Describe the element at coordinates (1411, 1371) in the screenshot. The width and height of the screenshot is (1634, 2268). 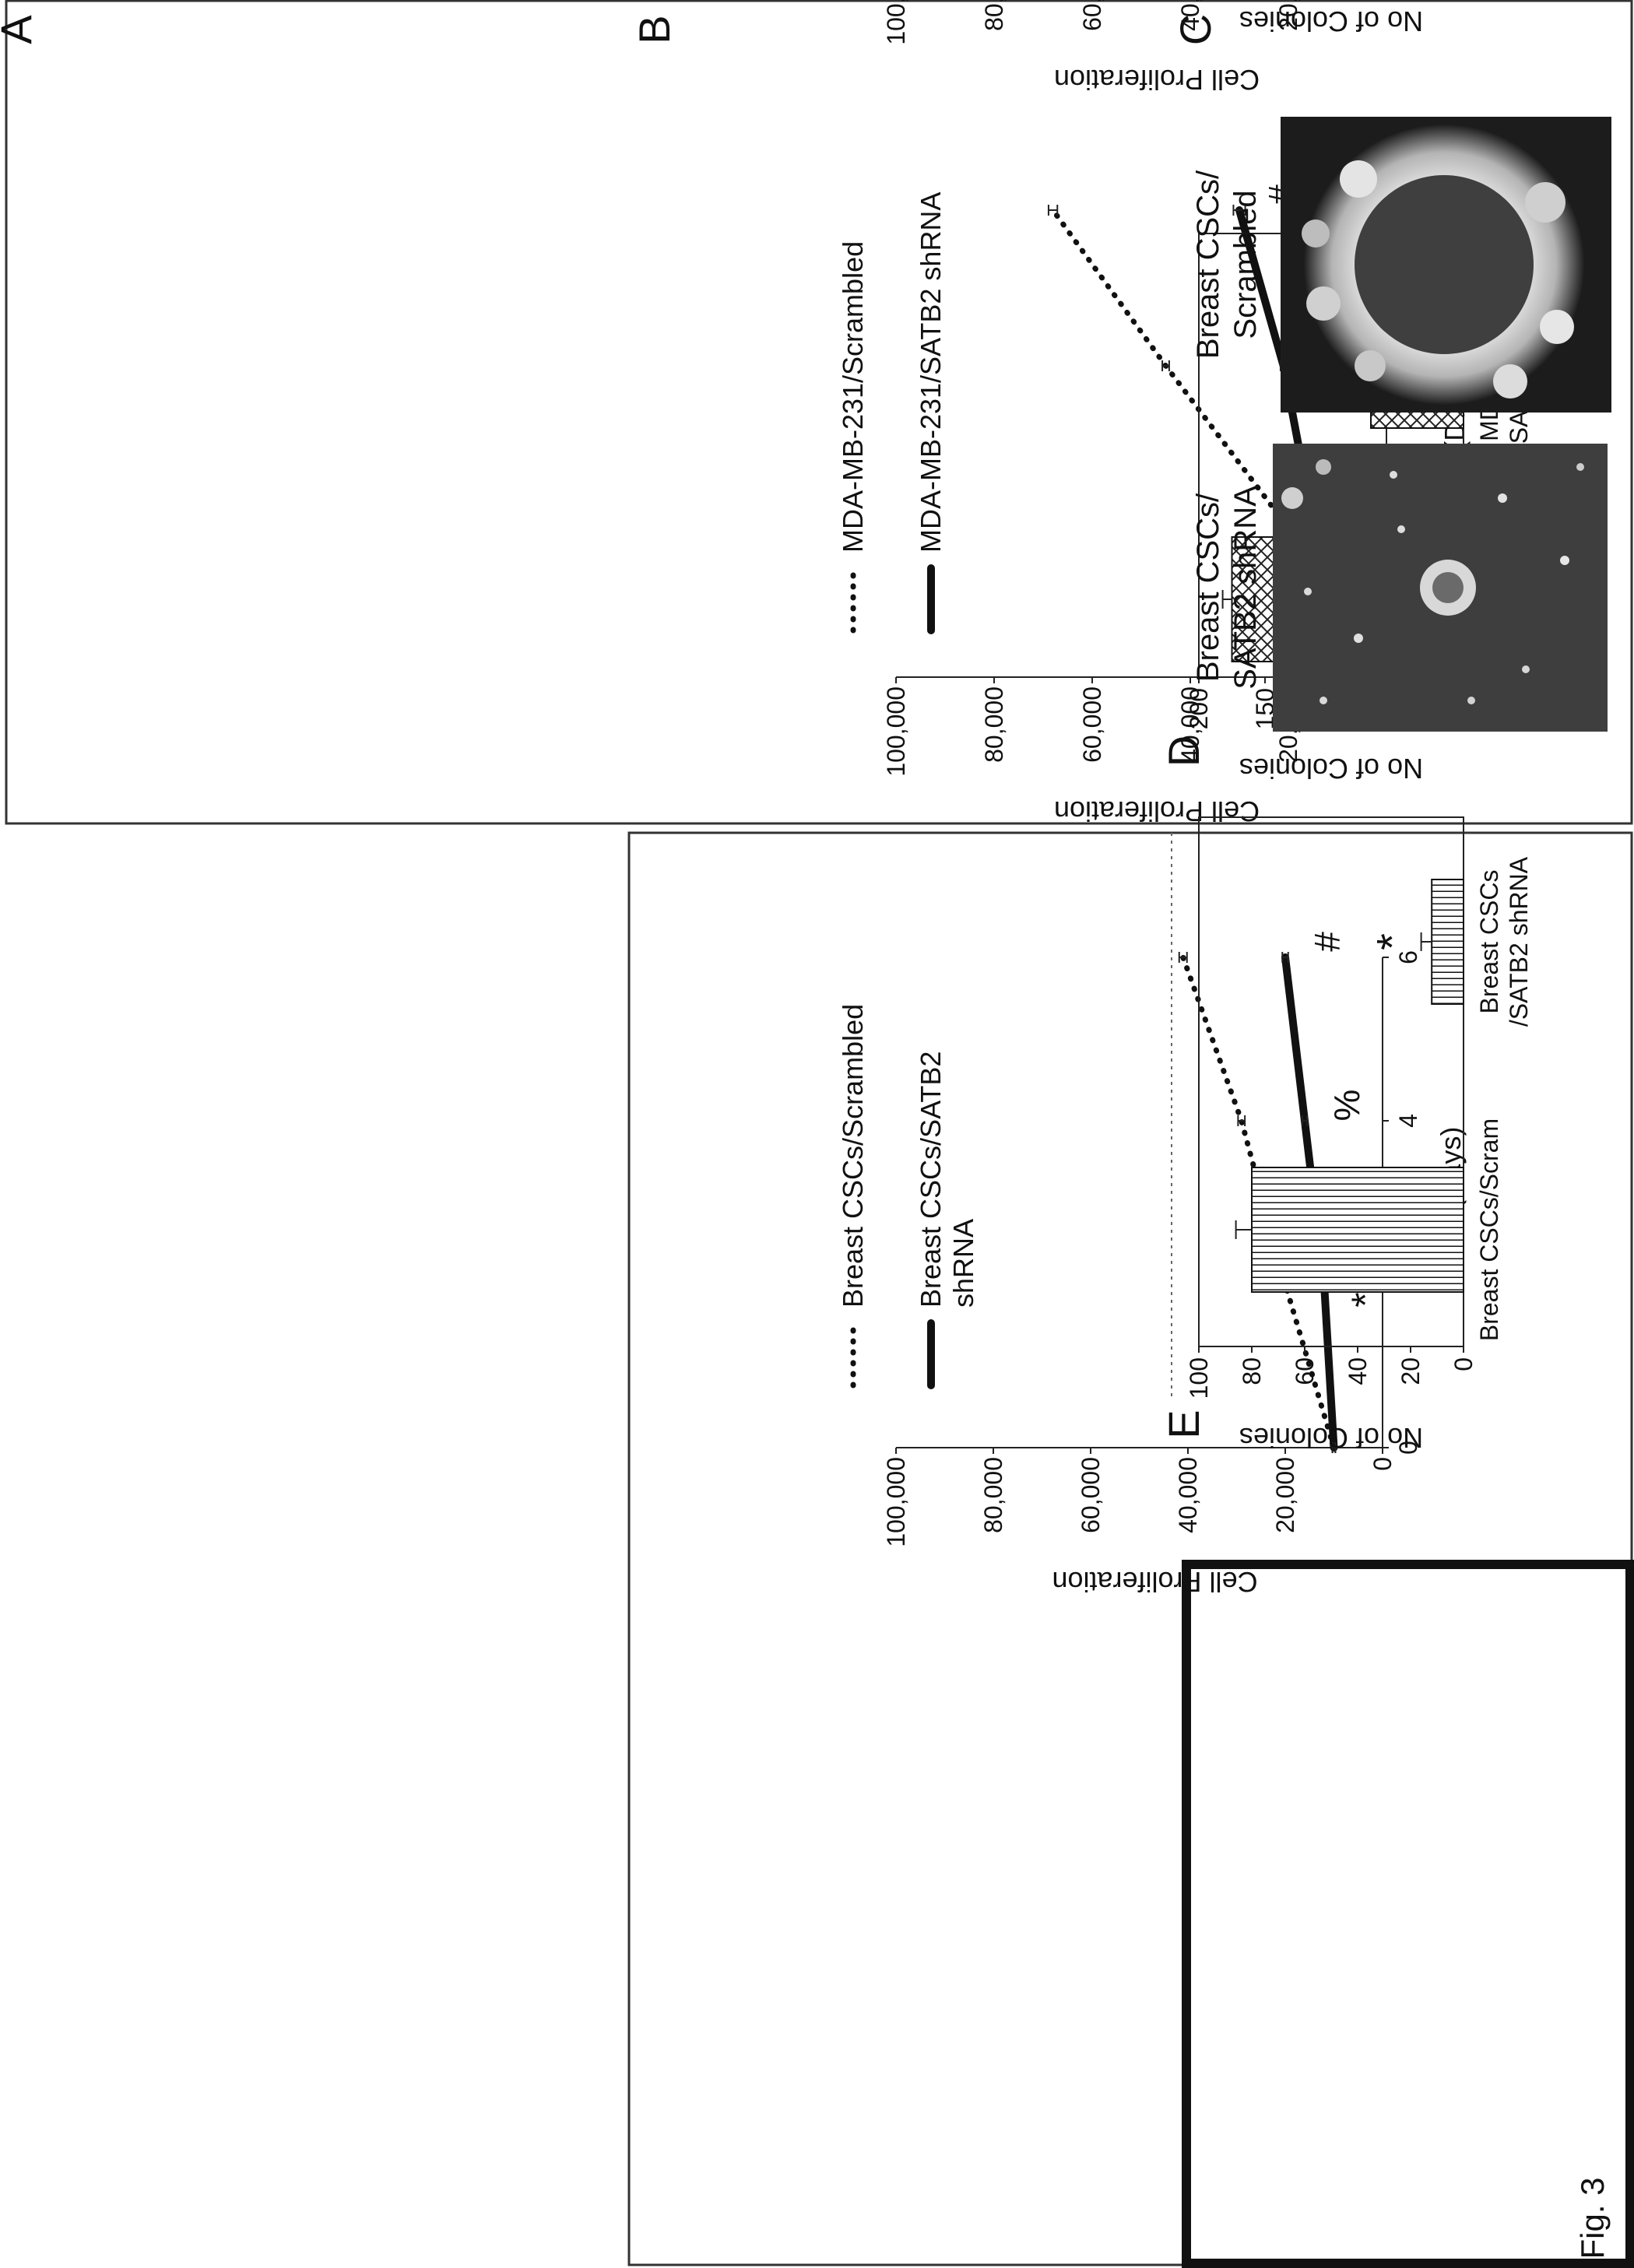
I see `y-tick-label: 20` at that location.